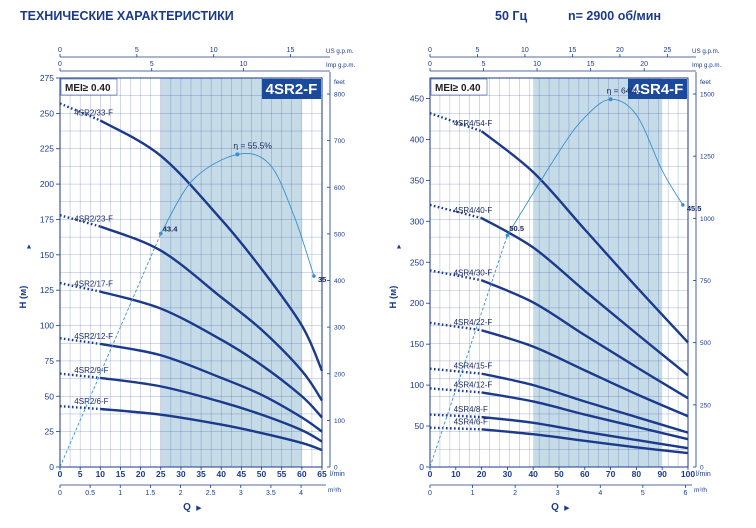  I want to click on y-tick-label: 400, so click(417, 139).